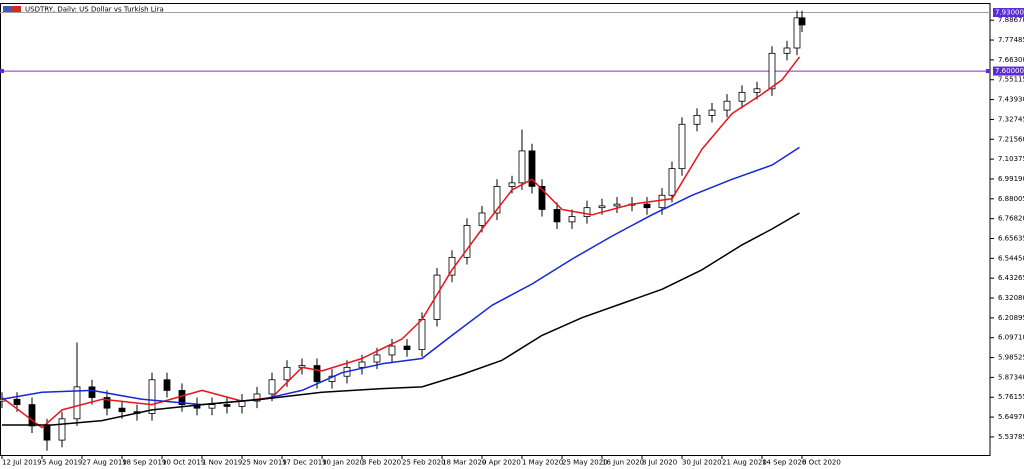 The image size is (1024, 469). Describe the element at coordinates (1011, 139) in the screenshot. I see `y-tick-label: 7.21560` at that location.